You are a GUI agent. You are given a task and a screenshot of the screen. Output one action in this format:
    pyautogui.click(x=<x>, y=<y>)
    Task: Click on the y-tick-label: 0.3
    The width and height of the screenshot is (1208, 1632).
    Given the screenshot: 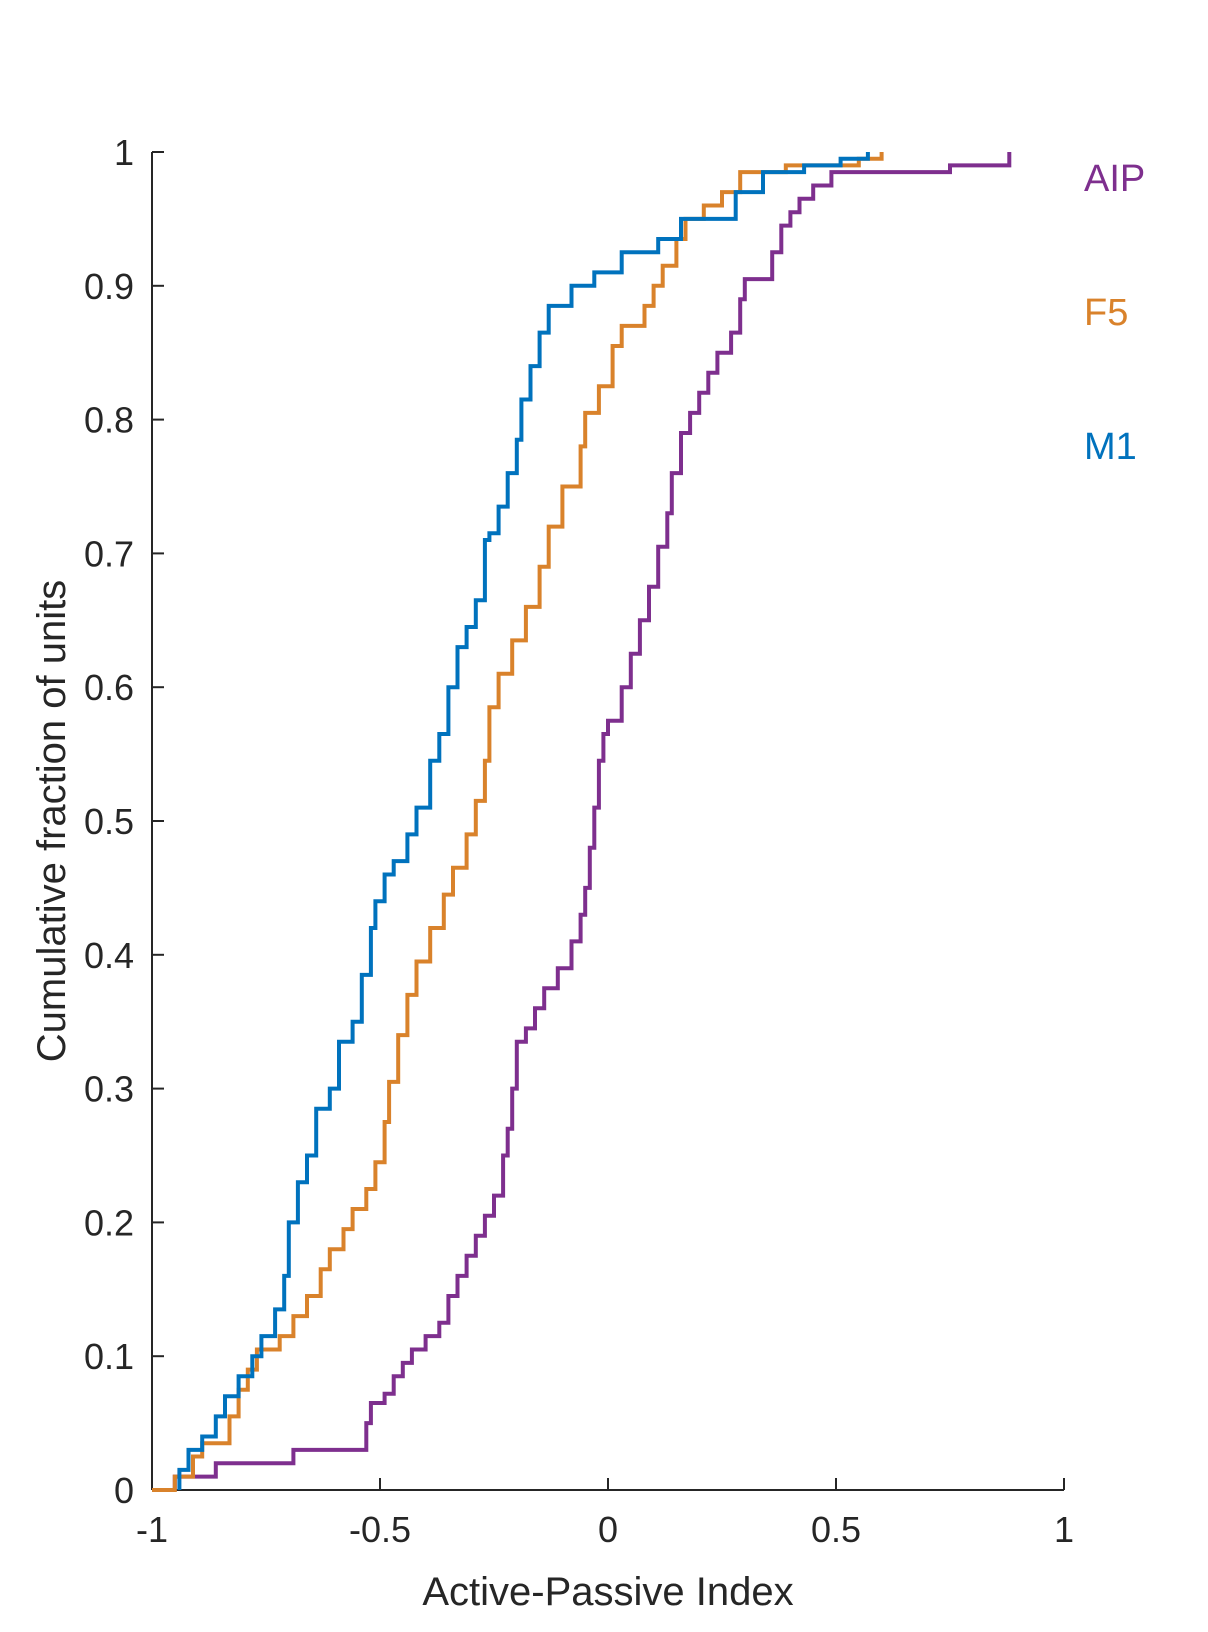 What is the action you would take?
    pyautogui.click(x=109, y=1089)
    